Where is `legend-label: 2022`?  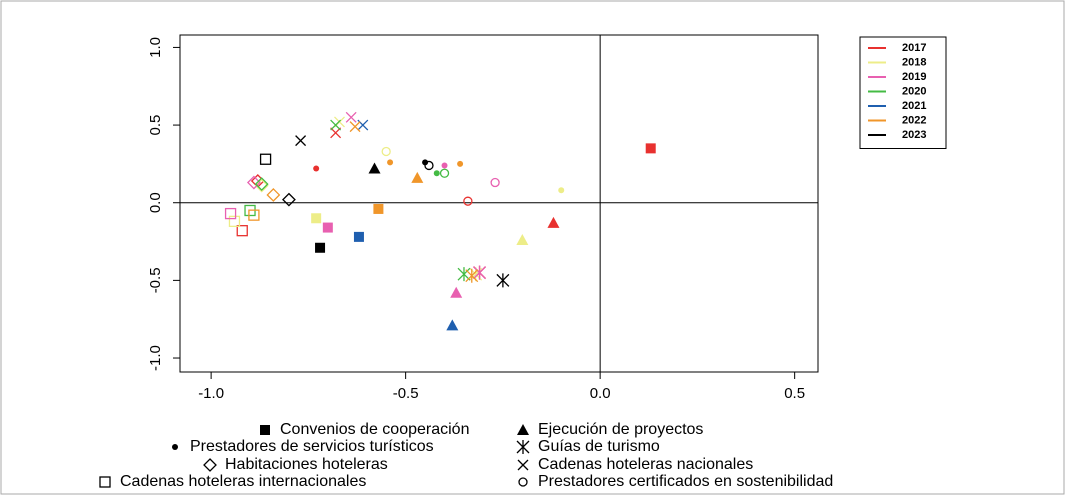
legend-label: 2022 is located at coordinates (914, 120).